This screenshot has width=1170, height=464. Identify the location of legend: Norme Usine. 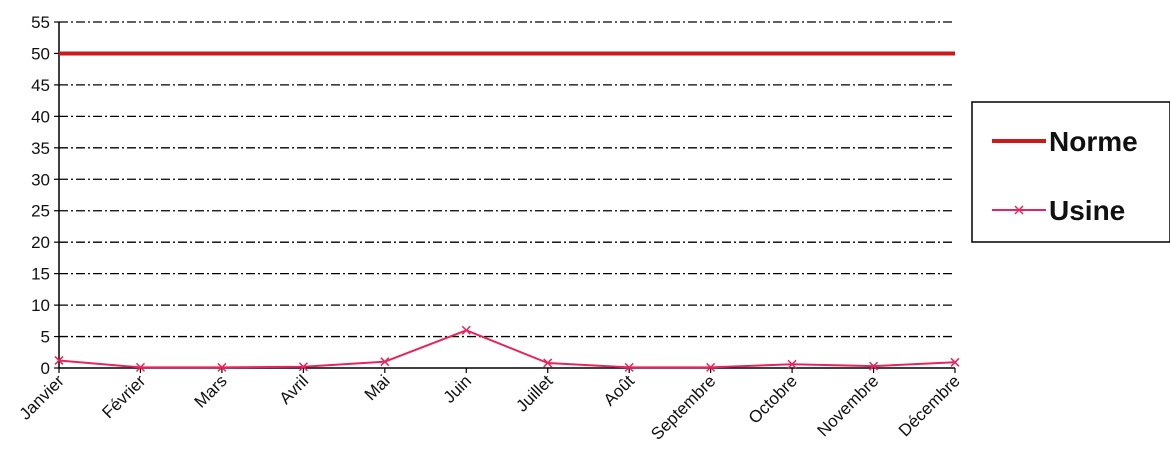
(1070, 172).